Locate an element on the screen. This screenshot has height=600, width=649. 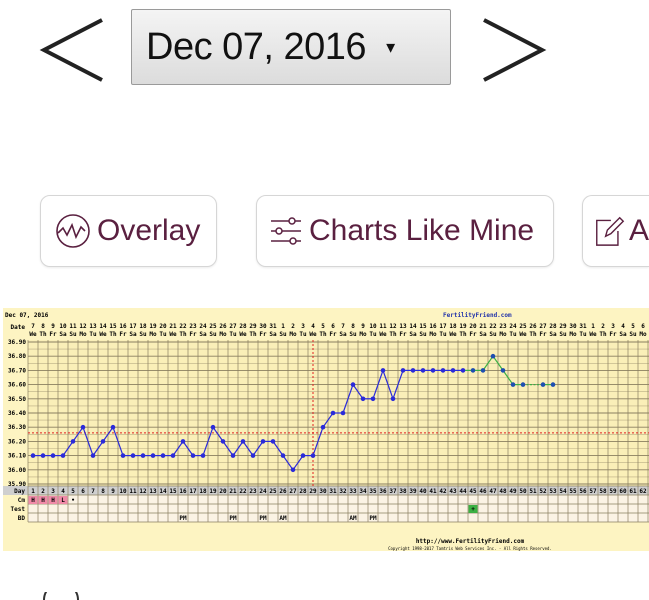
day-number: 32 is located at coordinates (343, 491).